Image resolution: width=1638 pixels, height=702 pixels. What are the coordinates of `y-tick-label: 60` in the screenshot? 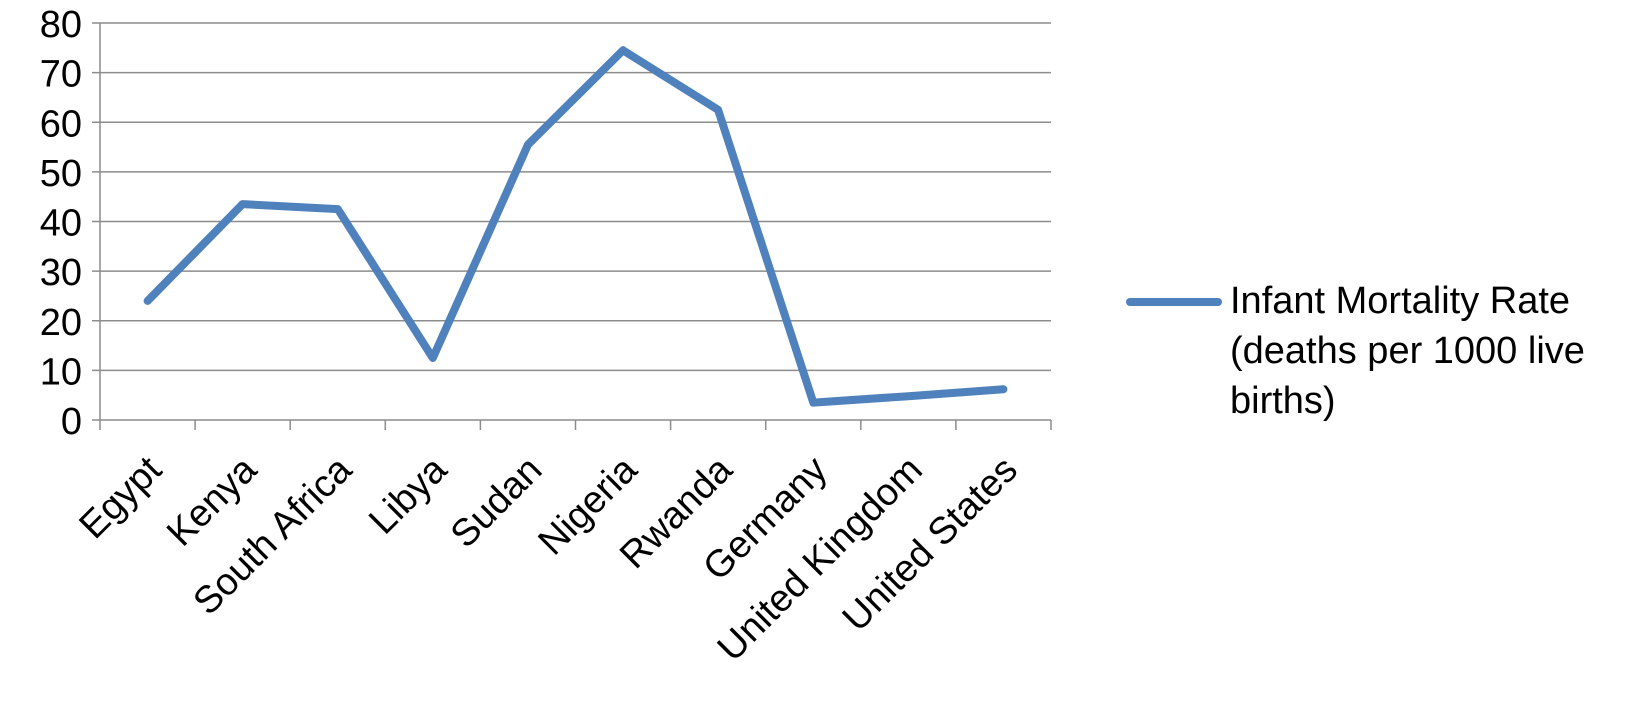 It's located at (61, 124).